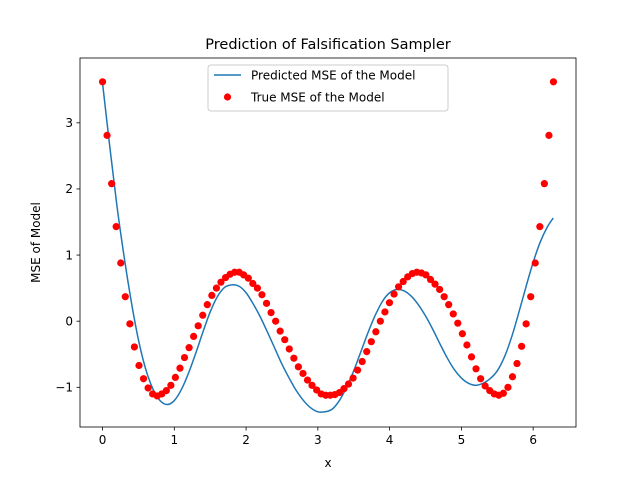  I want to click on y-axis-label: MSE of Model, so click(36, 242).